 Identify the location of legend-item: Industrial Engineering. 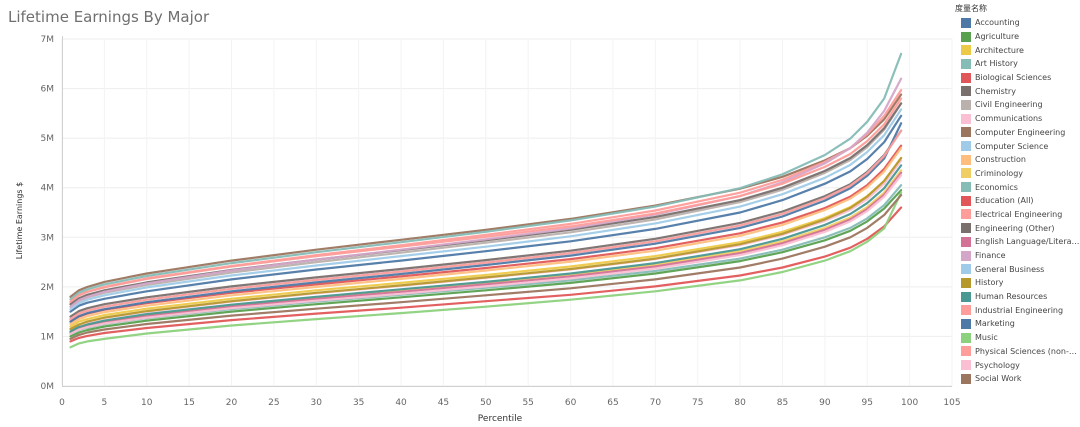
(1017, 310).